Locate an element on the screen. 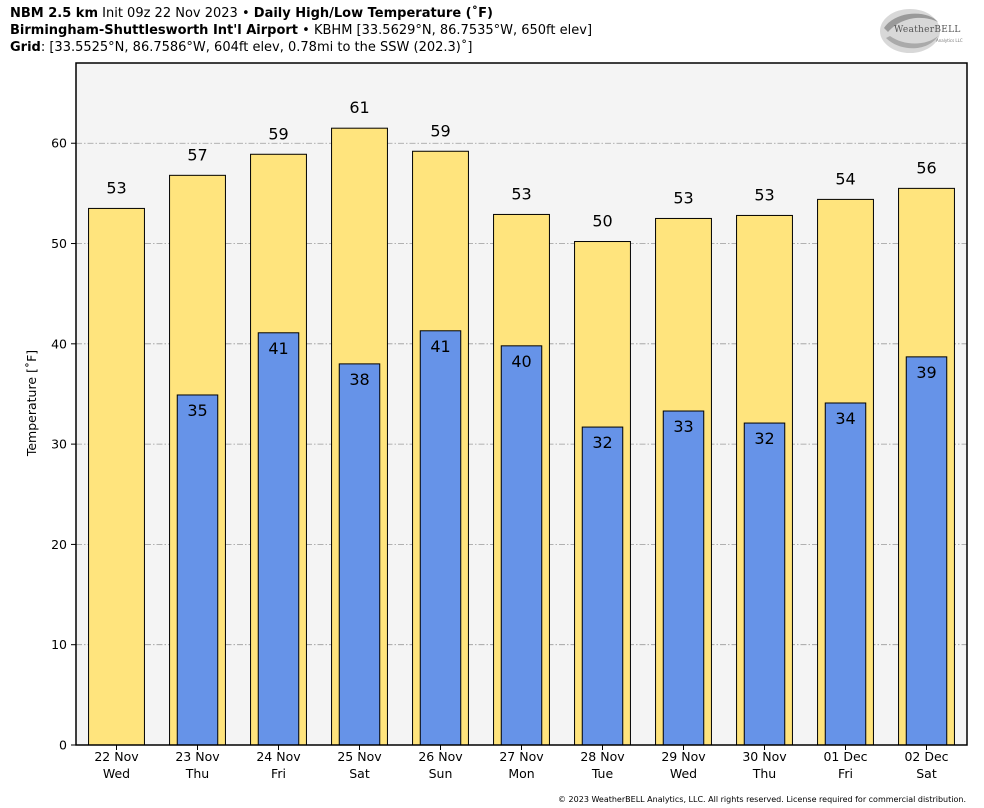 Image resolution: width=984 pixels, height=808 pixels. x-tick-label-date: 29 Nov is located at coordinates (683, 756).